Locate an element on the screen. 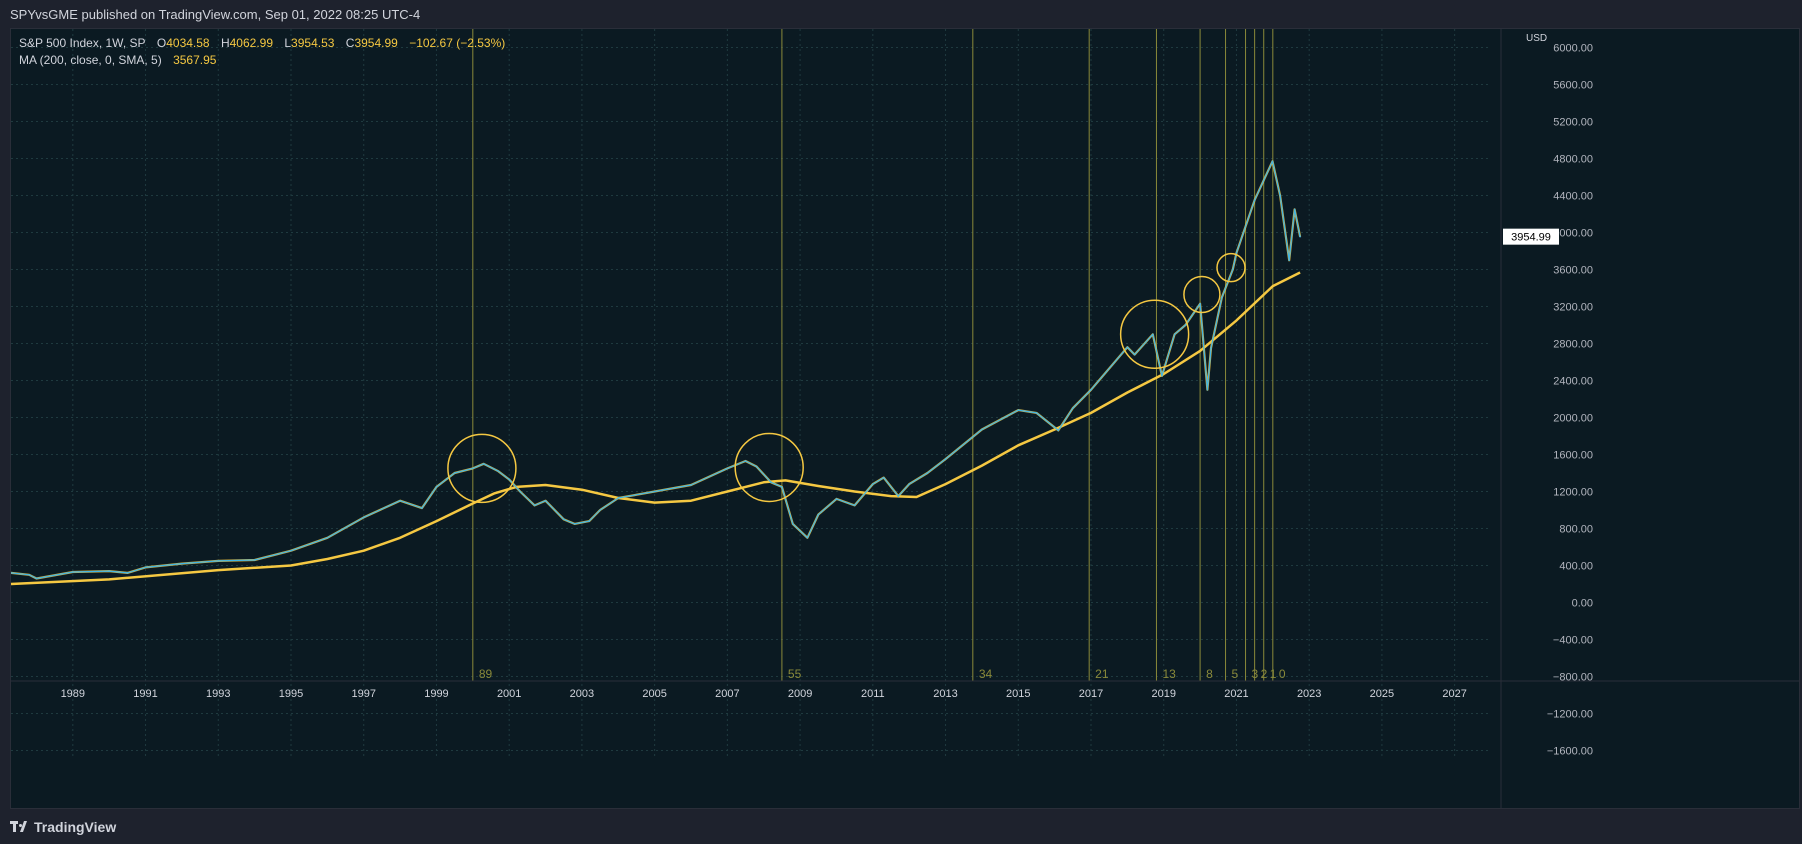 Image resolution: width=1802 pixels, height=844 pixels. y-tick-label: 6000.00 is located at coordinates (1573, 49).